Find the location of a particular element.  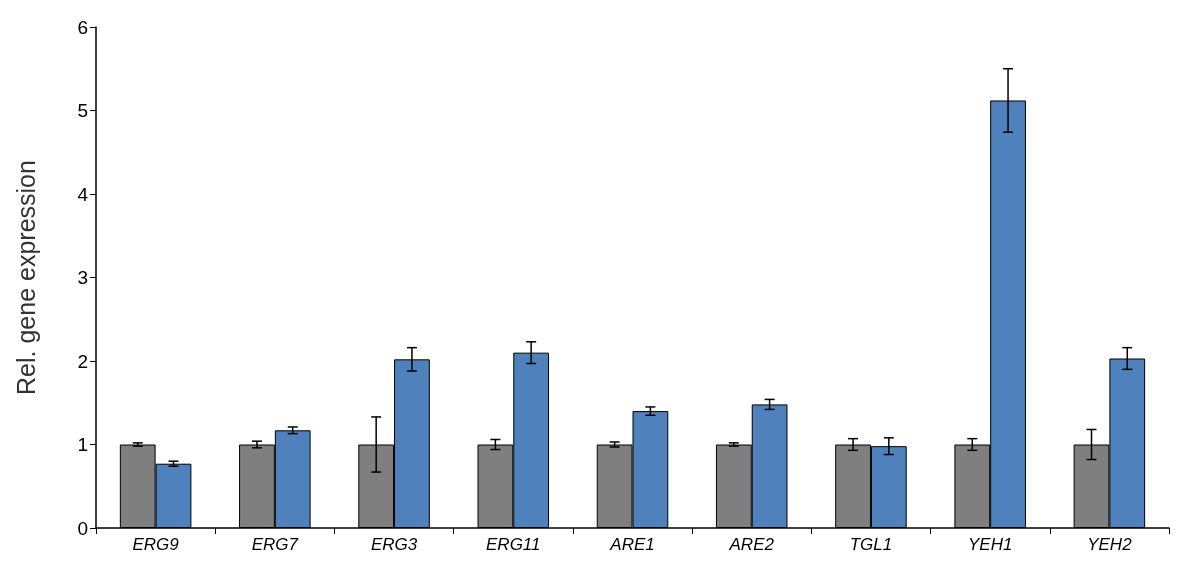

y-tick-label: 0 is located at coordinates (82, 528).